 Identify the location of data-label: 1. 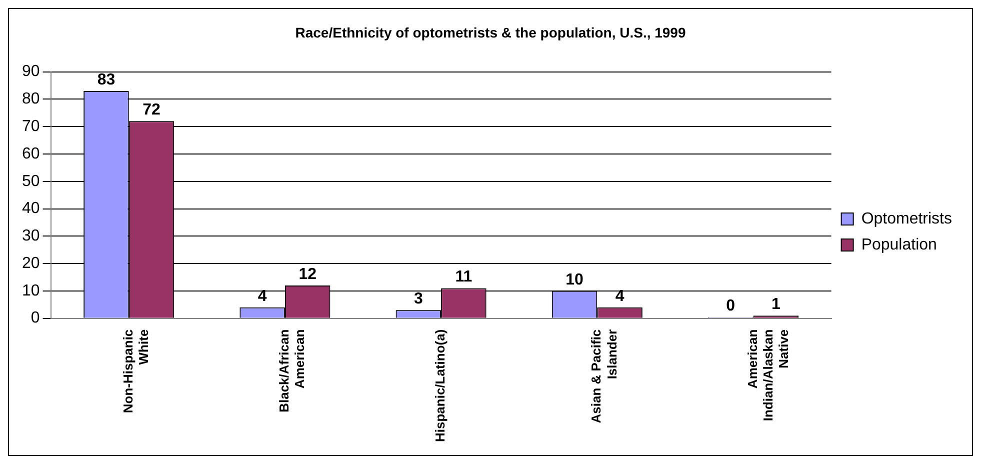
(775, 304).